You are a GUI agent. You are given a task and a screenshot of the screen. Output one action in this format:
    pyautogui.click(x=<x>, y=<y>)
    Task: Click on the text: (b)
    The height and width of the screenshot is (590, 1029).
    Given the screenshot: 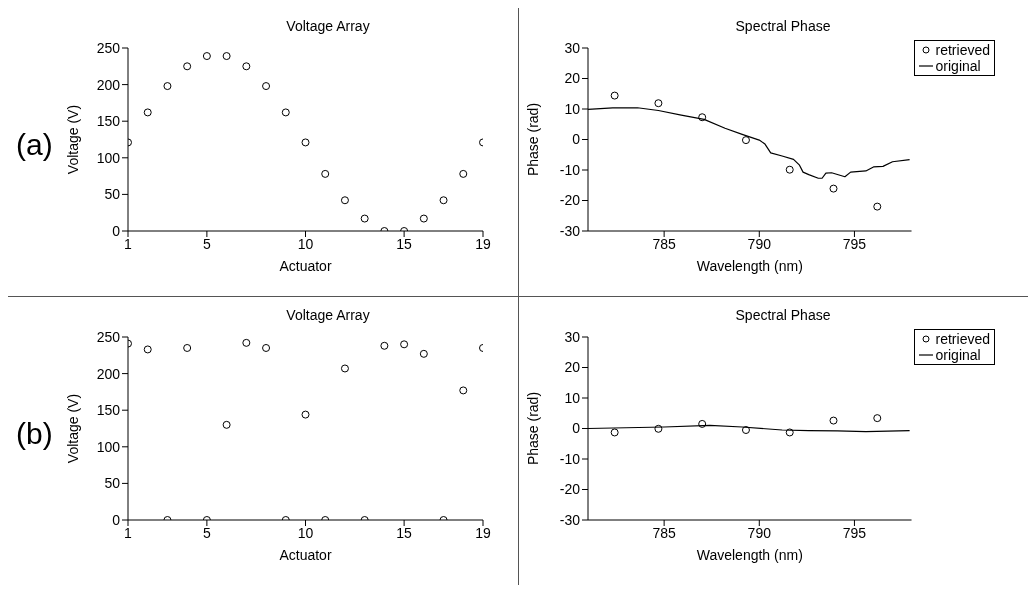 What is the action you would take?
    pyautogui.click(x=34, y=434)
    